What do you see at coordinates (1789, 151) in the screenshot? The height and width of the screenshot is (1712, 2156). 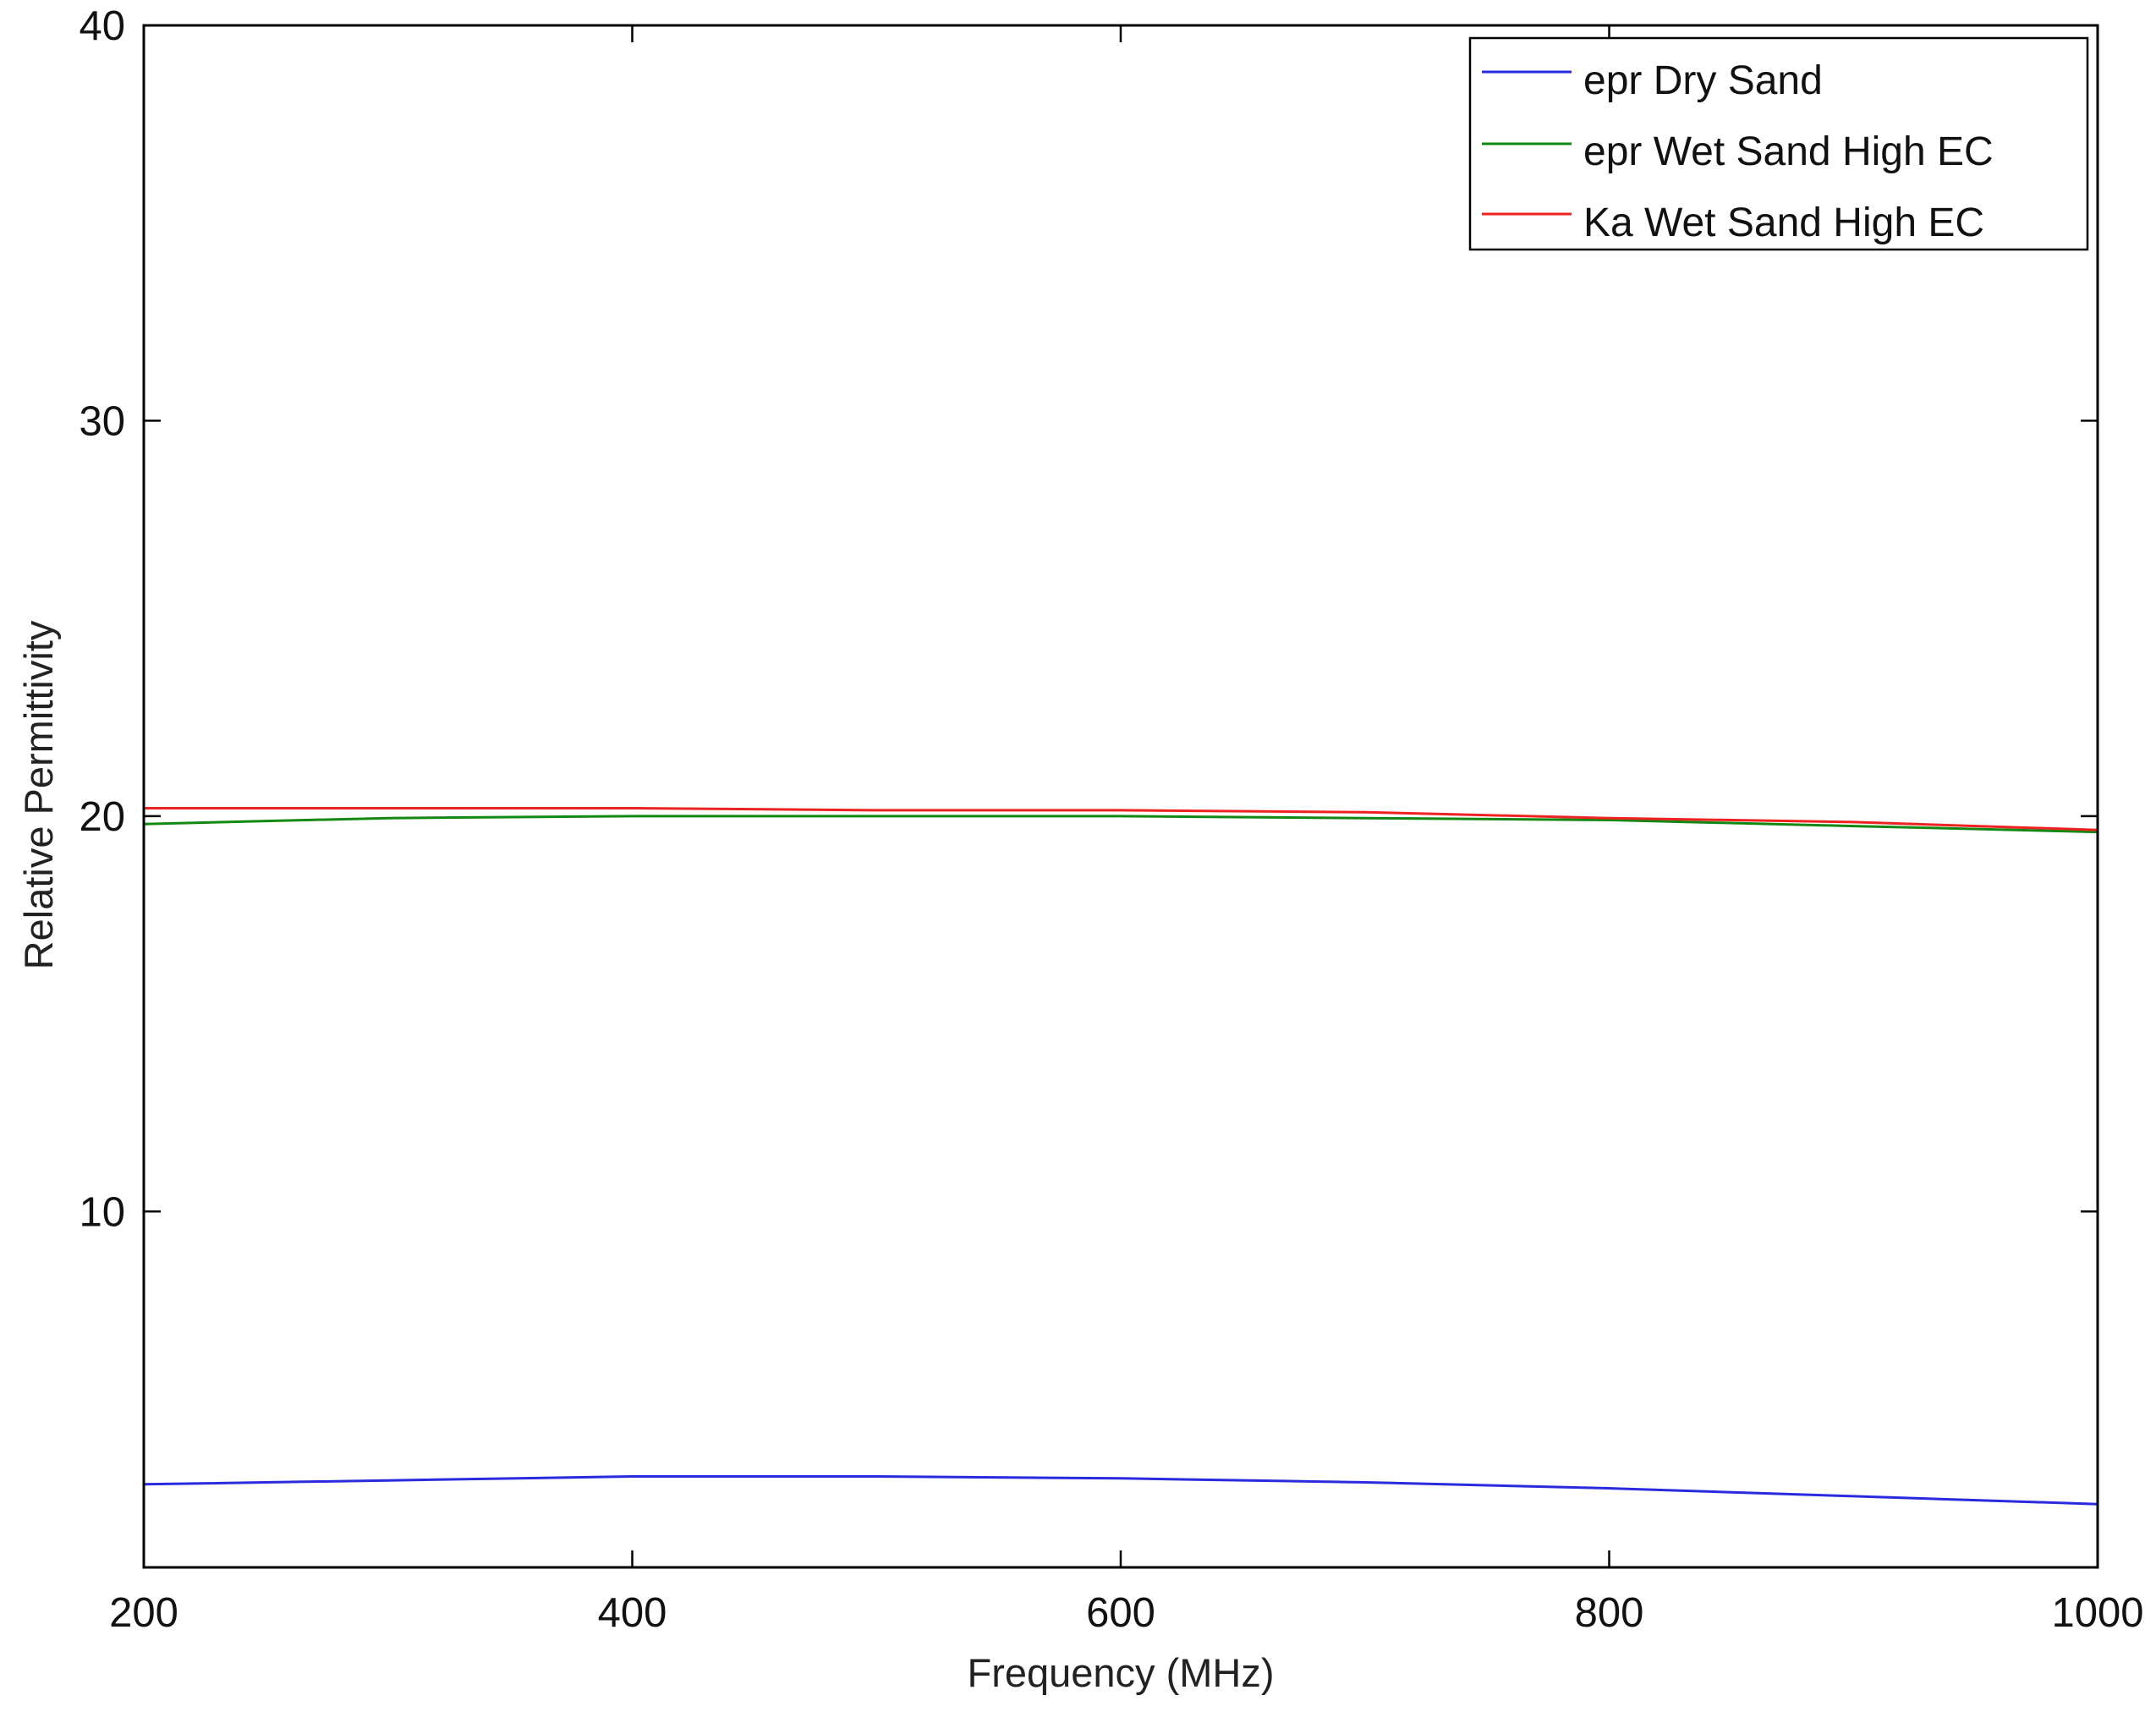 I see `legend-label-epr-wet-sand-high-ec: epr Wet Sand High EC` at bounding box center [1789, 151].